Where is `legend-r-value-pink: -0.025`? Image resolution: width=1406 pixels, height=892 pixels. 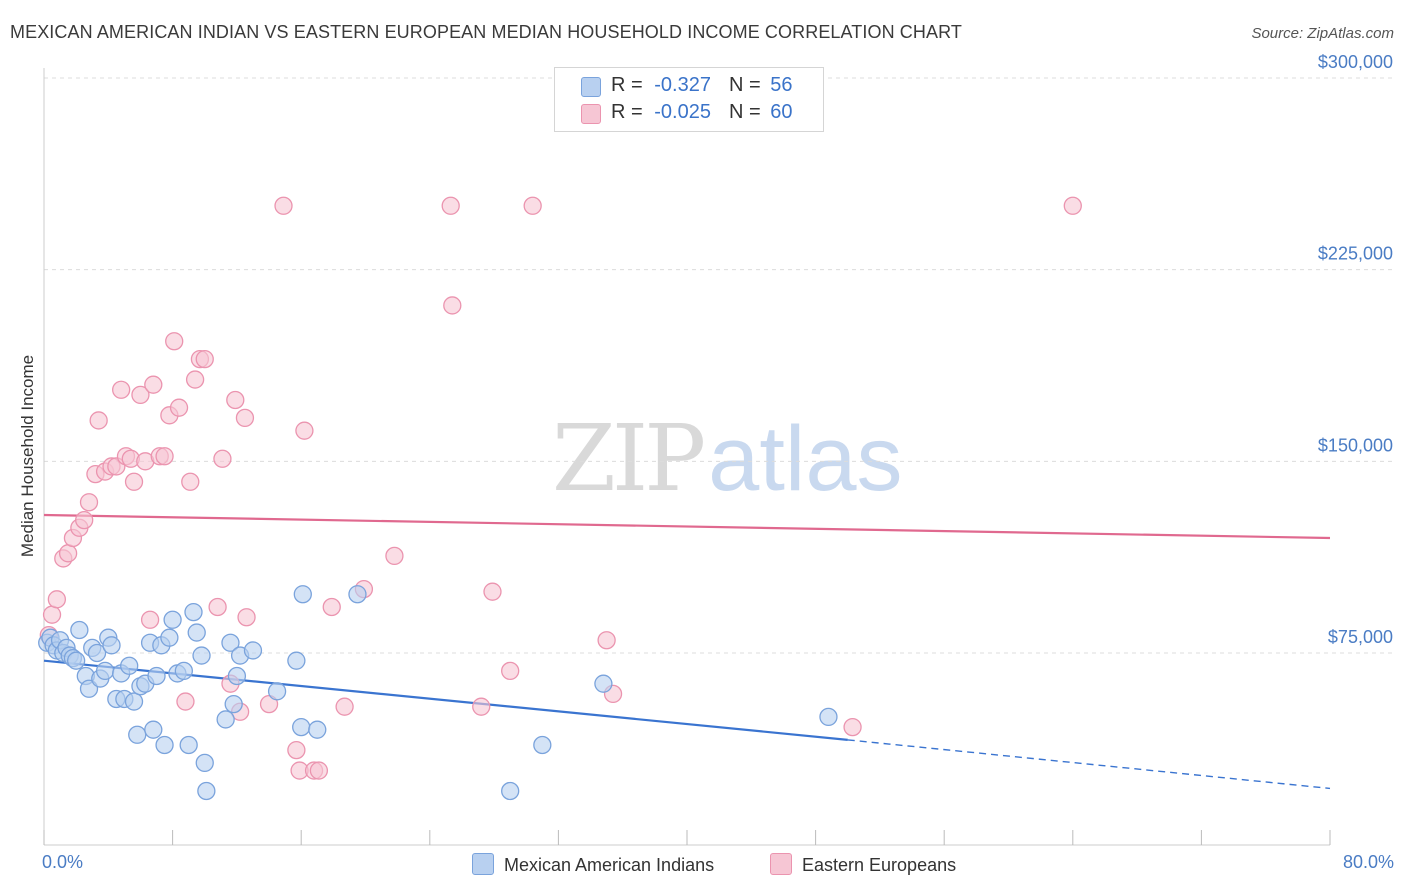 legend-r-value-pink: -0.025 is located at coordinates (682, 112).